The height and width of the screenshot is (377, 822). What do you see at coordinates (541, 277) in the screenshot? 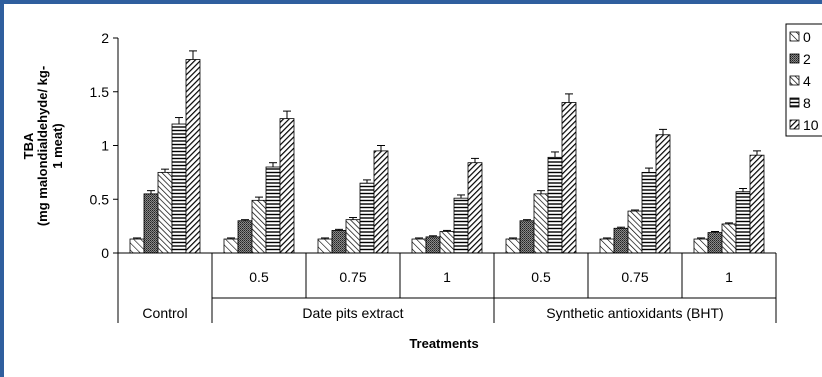
I see `category-label-4: 0.5` at bounding box center [541, 277].